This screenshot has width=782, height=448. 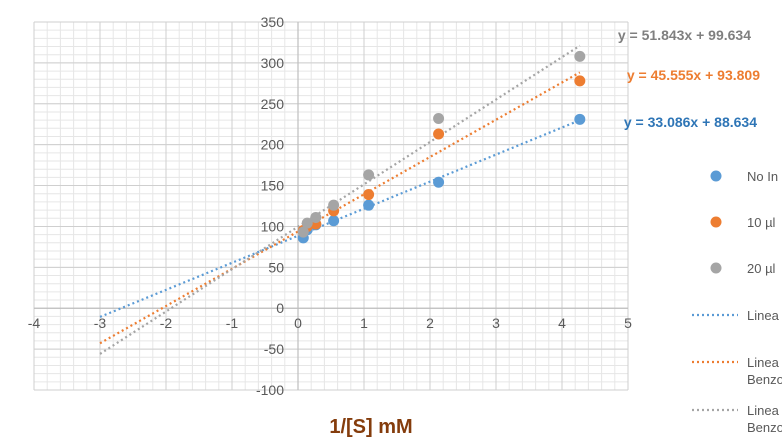 What do you see at coordinates (280, 308) in the screenshot?
I see `y-tick-label: 0` at bounding box center [280, 308].